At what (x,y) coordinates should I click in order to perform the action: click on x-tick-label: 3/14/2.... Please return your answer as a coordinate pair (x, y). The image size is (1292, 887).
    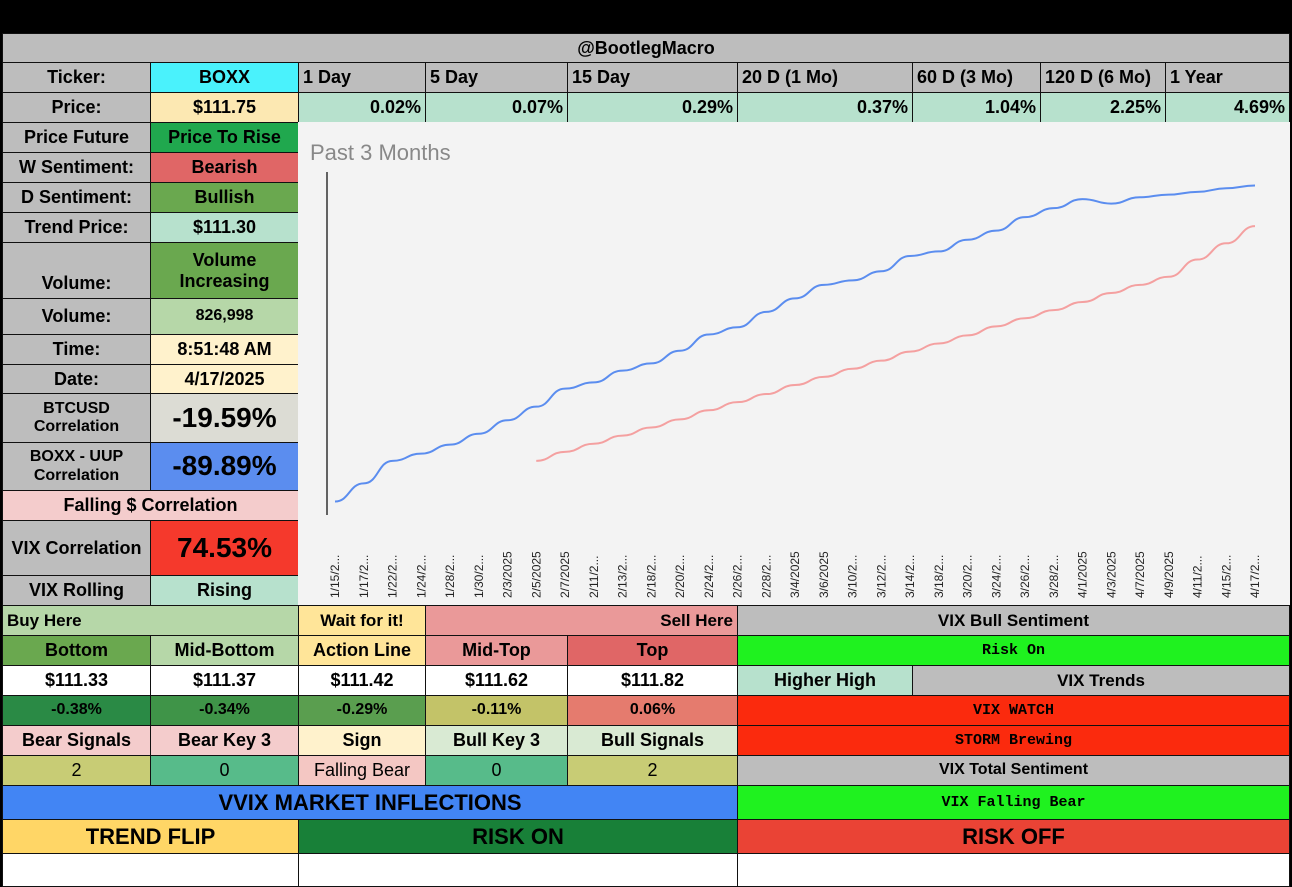
    Looking at the image, I should click on (910, 576).